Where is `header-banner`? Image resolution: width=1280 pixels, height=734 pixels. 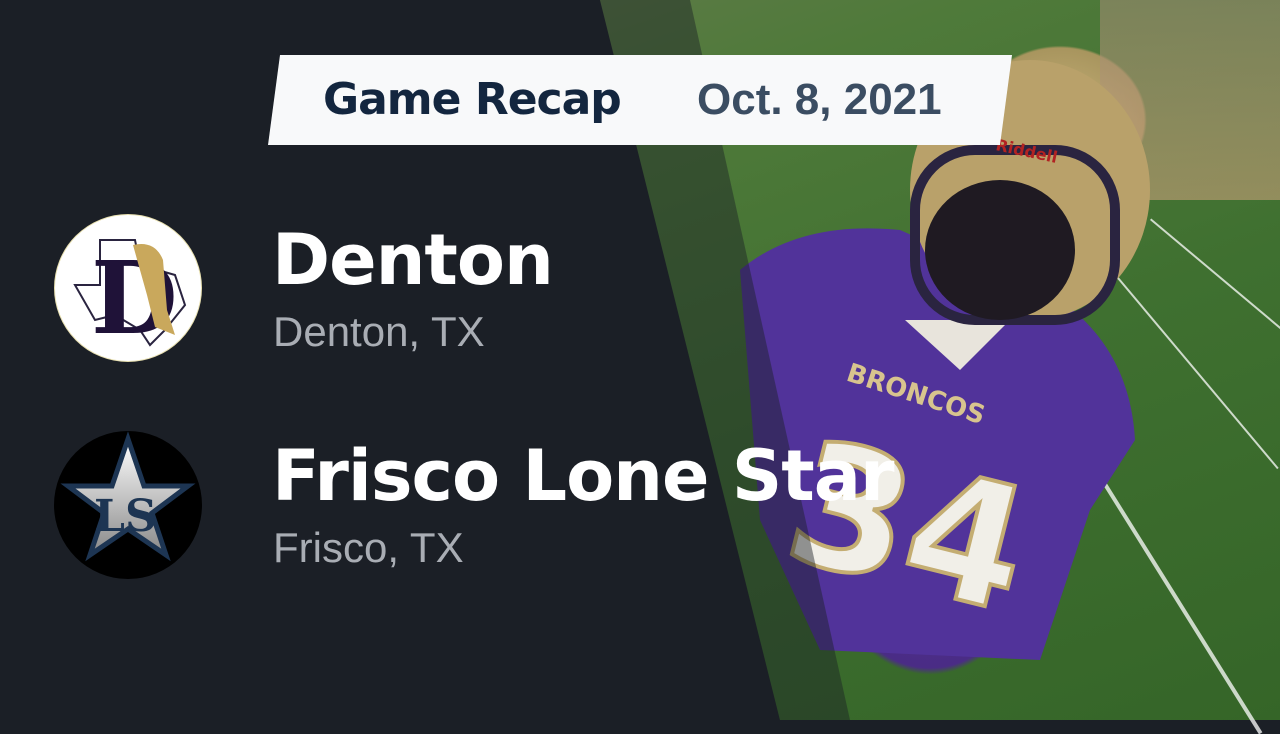
header-banner is located at coordinates (640, 100).